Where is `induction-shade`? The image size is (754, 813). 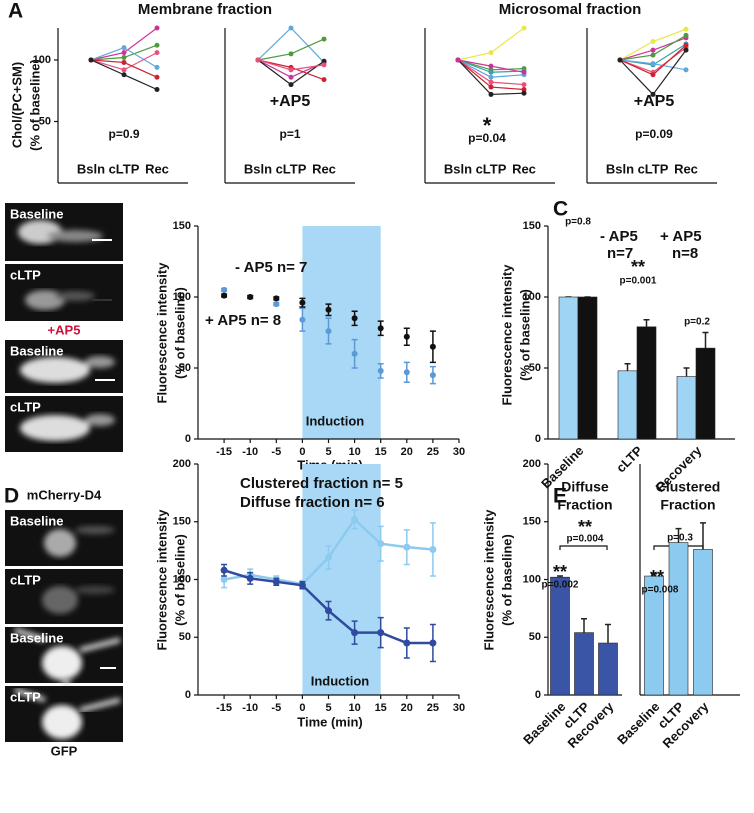
induction-shade is located at coordinates (341, 332).